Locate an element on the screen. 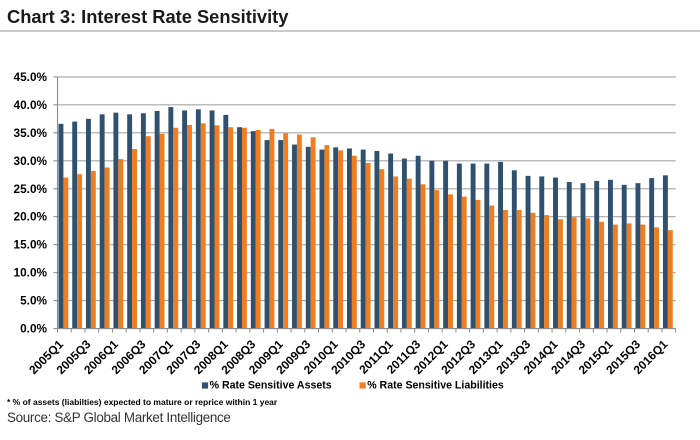 This screenshot has height=440, width=700. svg-text: 0.0% is located at coordinates (33, 329).